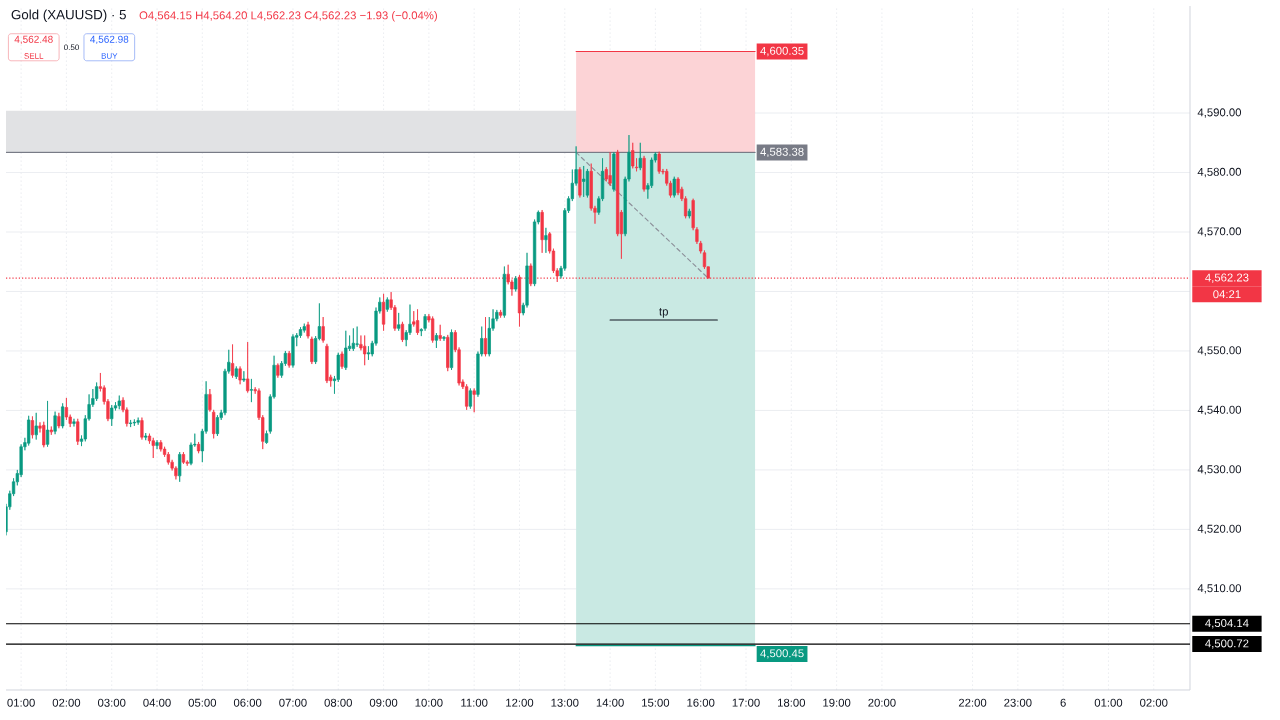 This screenshot has height=720, width=1280. Describe the element at coordinates (791, 702) in the screenshot. I see `x-tick-label: 18:00` at that location.